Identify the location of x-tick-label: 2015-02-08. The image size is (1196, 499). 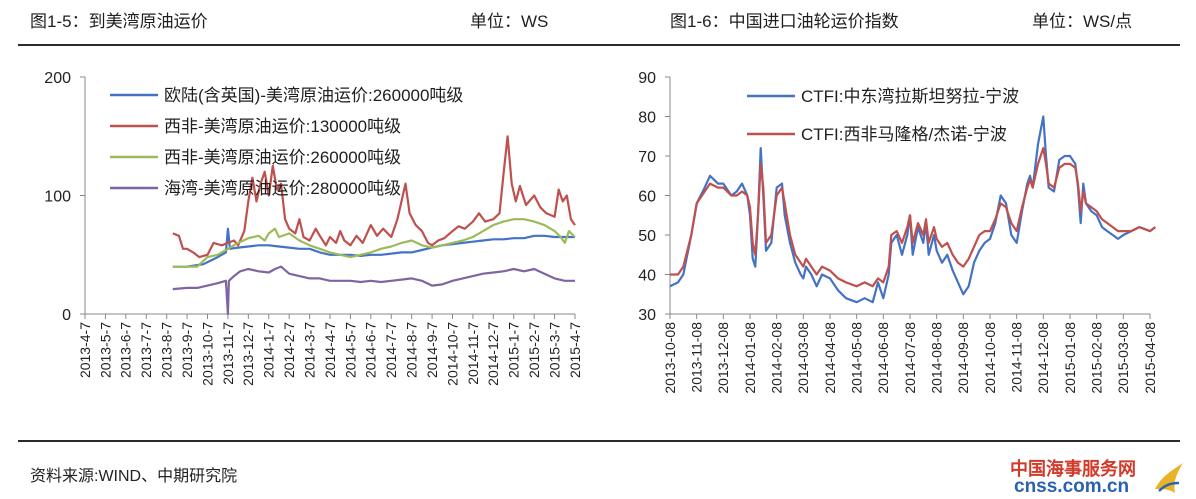
(1097, 358).